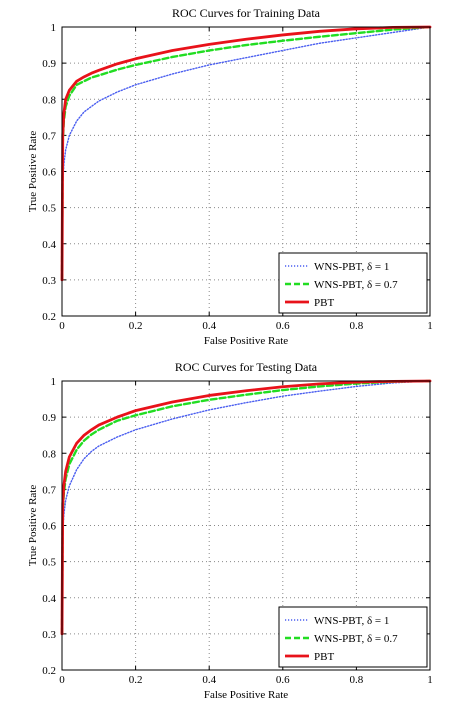  Describe the element at coordinates (246, 367) in the screenshot. I see `chart-title: ROC Curves for Testing Data` at that location.